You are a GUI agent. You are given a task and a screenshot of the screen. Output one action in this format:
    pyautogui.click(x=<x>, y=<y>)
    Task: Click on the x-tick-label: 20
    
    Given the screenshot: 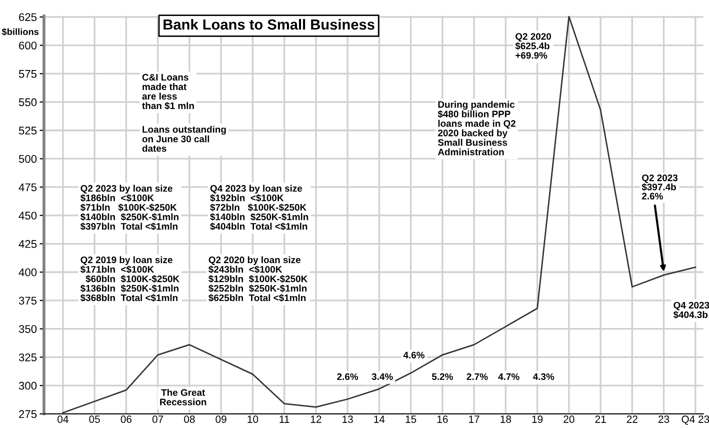 What is the action you would take?
    pyautogui.click(x=569, y=419)
    